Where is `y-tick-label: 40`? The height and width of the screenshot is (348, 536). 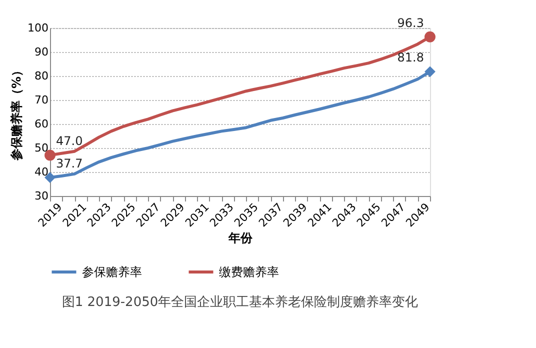 y-tick-label: 40 is located at coordinates (41, 172).